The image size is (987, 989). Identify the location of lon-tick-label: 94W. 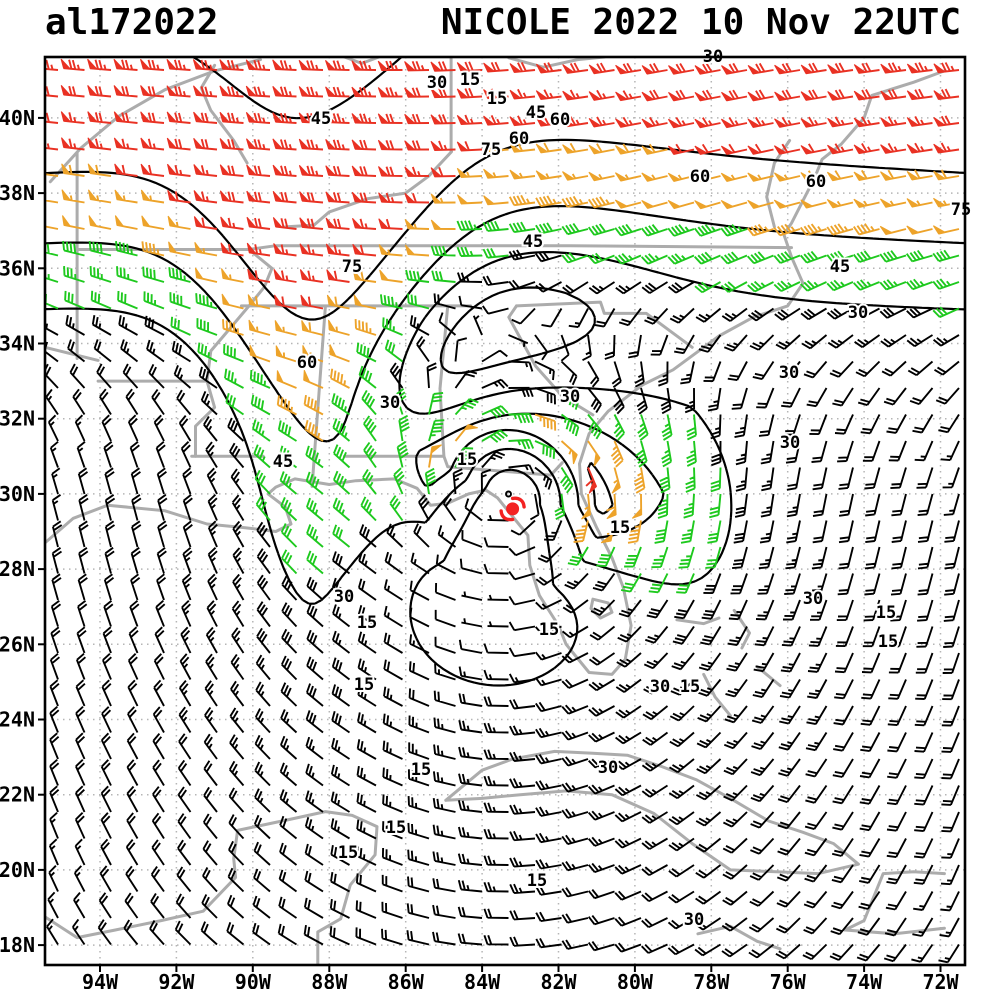
(100, 979).